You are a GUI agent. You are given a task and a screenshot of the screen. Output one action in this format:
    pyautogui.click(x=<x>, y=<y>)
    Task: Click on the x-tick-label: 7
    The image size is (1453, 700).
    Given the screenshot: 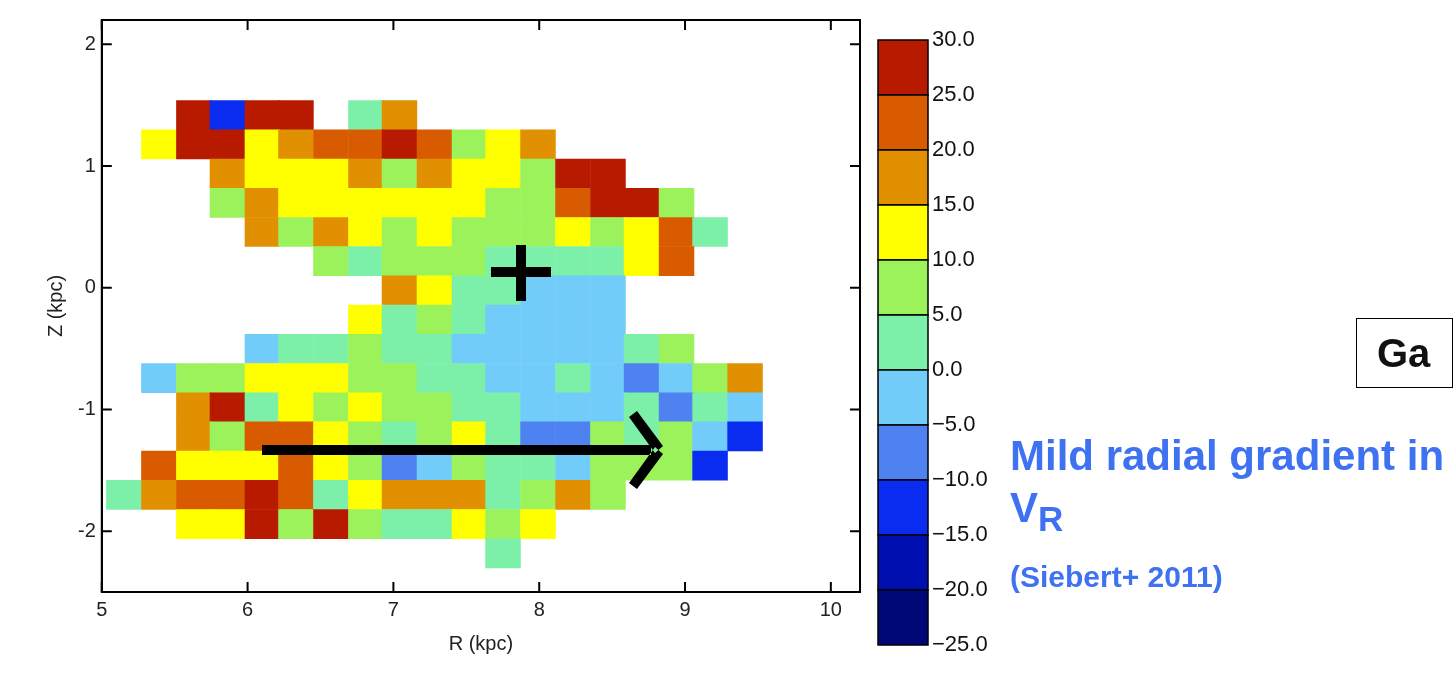 What is the action you would take?
    pyautogui.click(x=393, y=608)
    